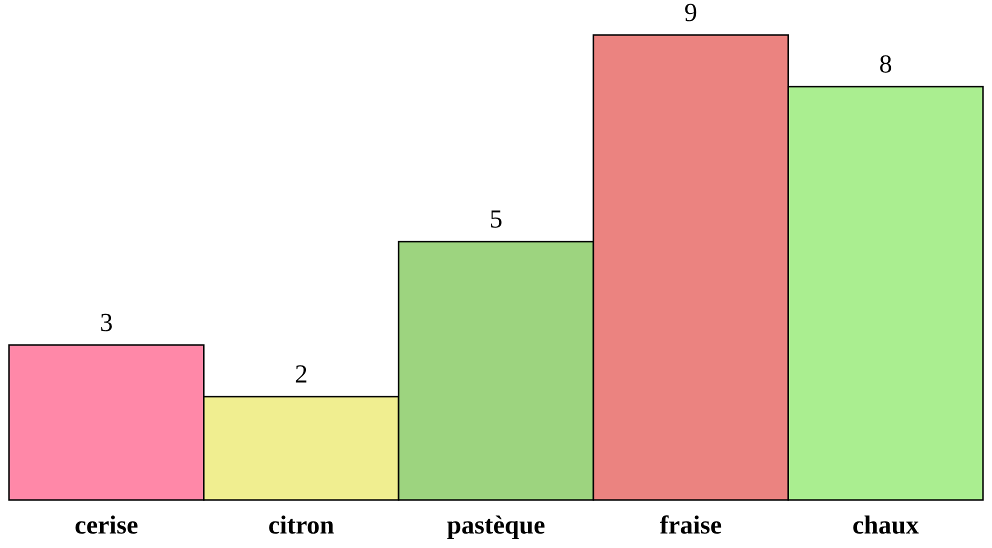 The height and width of the screenshot is (548, 992). What do you see at coordinates (496, 219) in the screenshot?
I see `data-label: 5` at bounding box center [496, 219].